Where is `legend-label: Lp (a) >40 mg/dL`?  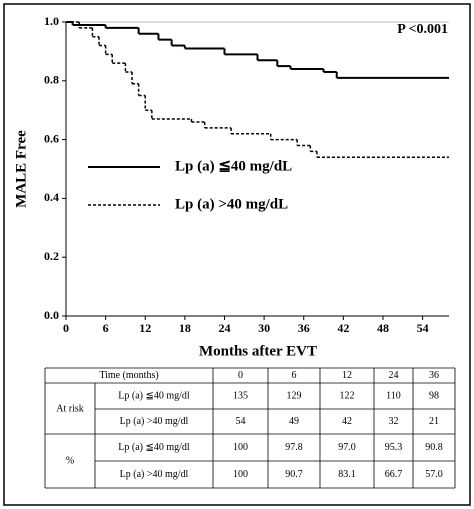 legend-label: Lp (a) >40 mg/dL is located at coordinates (231, 204).